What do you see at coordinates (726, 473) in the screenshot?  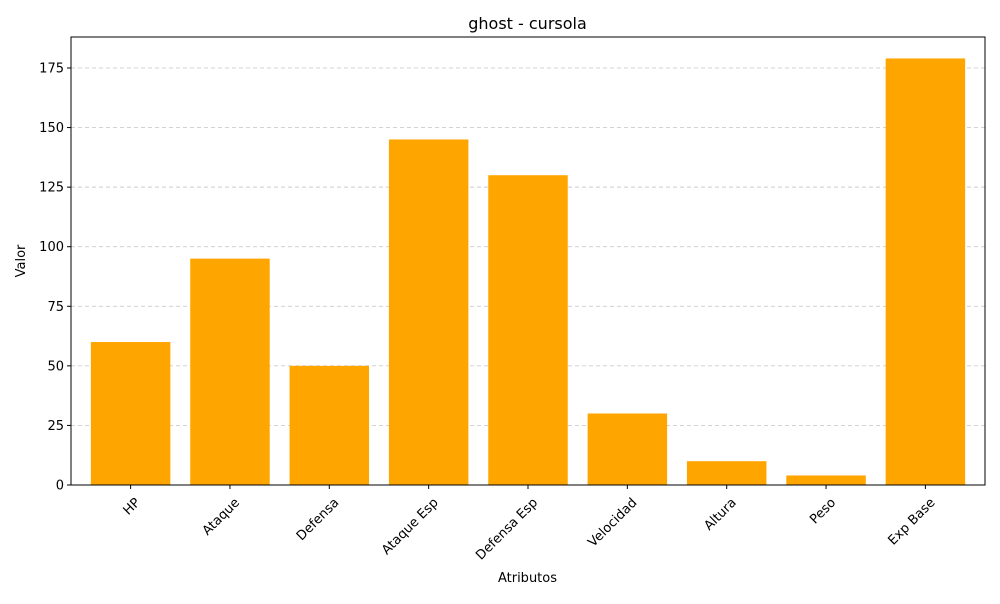 I see `bar-altura` at bounding box center [726, 473].